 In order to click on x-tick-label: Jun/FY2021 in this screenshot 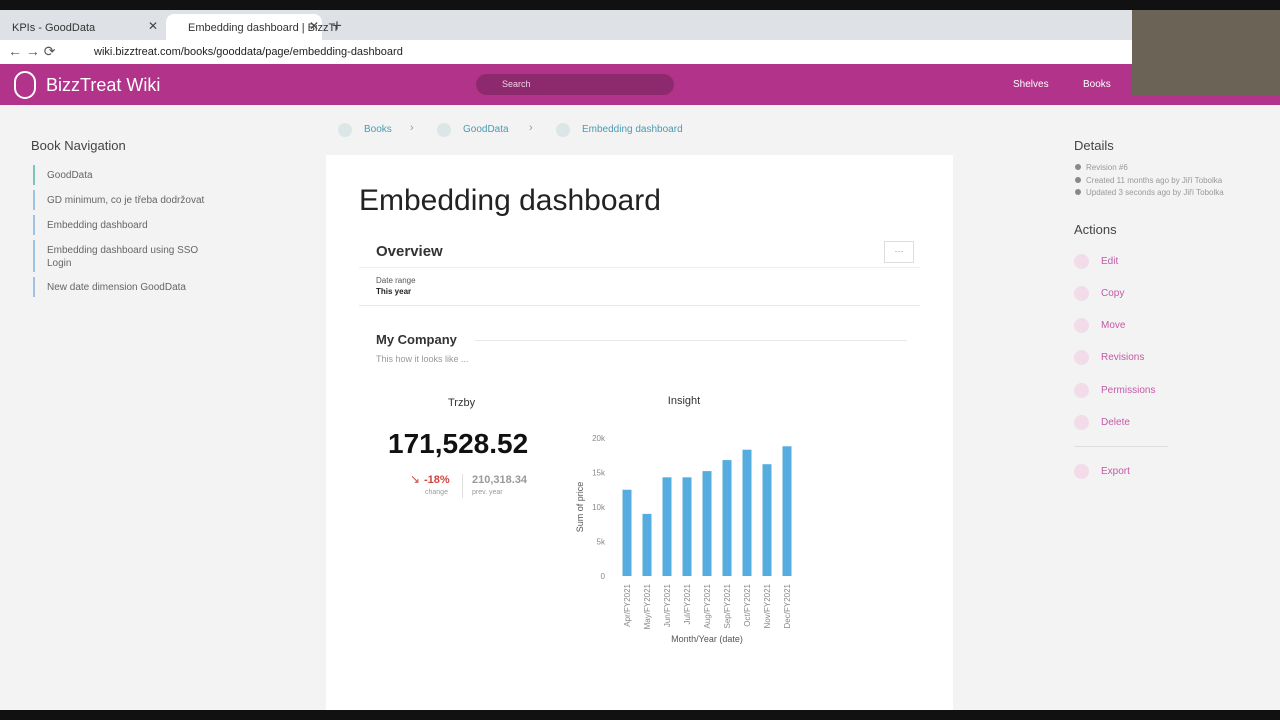, I will do `click(667, 605)`.